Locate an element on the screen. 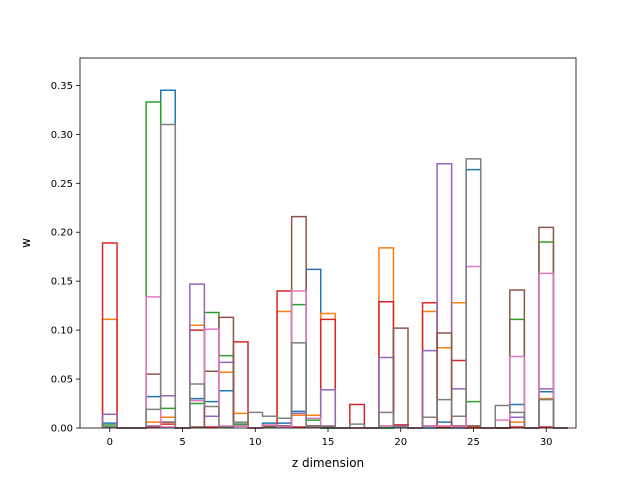 The width and height of the screenshot is (640, 480). x-tick-label: 20 is located at coordinates (400, 442).